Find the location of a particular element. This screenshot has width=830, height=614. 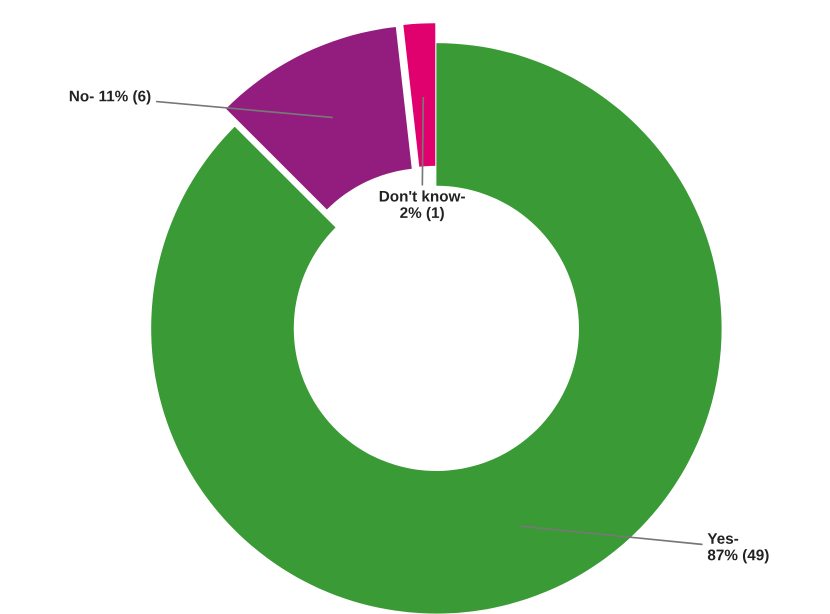

slice-label: Yes- is located at coordinates (723, 538).